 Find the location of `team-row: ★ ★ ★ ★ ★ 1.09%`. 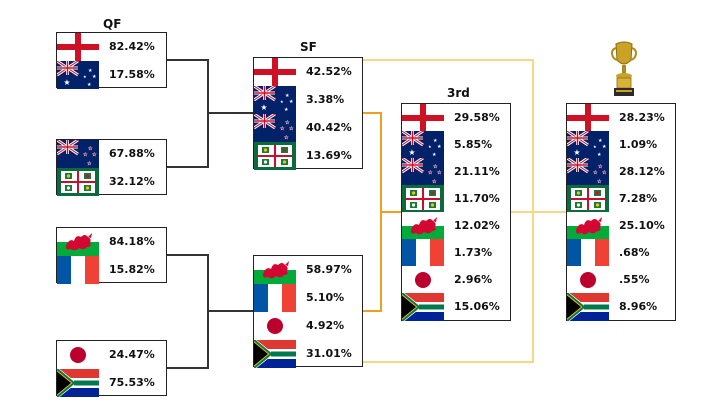

team-row: ★ ★ ★ ★ ★ 1.09% is located at coordinates (620, 144).